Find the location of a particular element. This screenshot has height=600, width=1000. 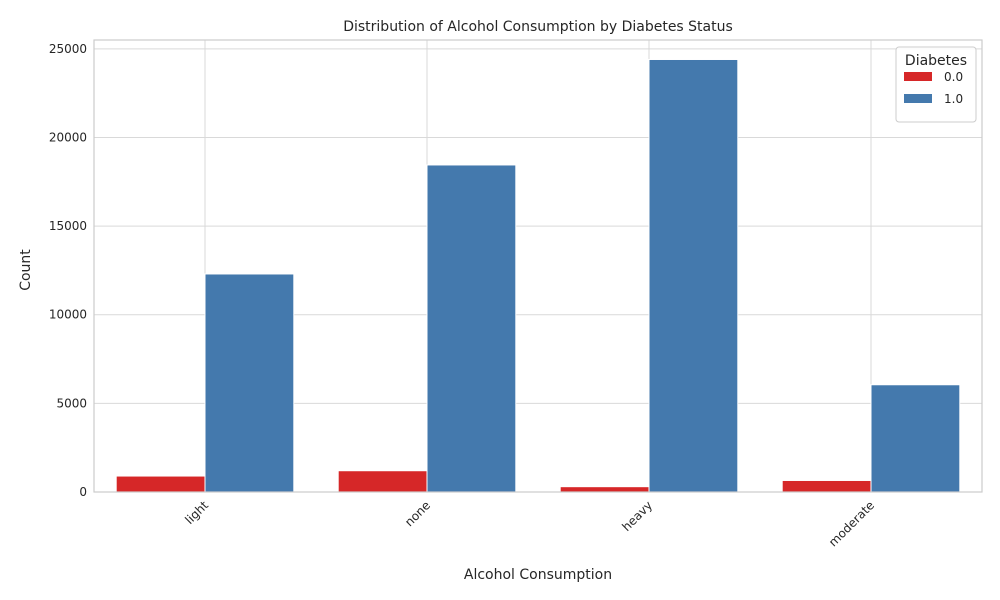

bar-light-1.0 is located at coordinates (249, 383).